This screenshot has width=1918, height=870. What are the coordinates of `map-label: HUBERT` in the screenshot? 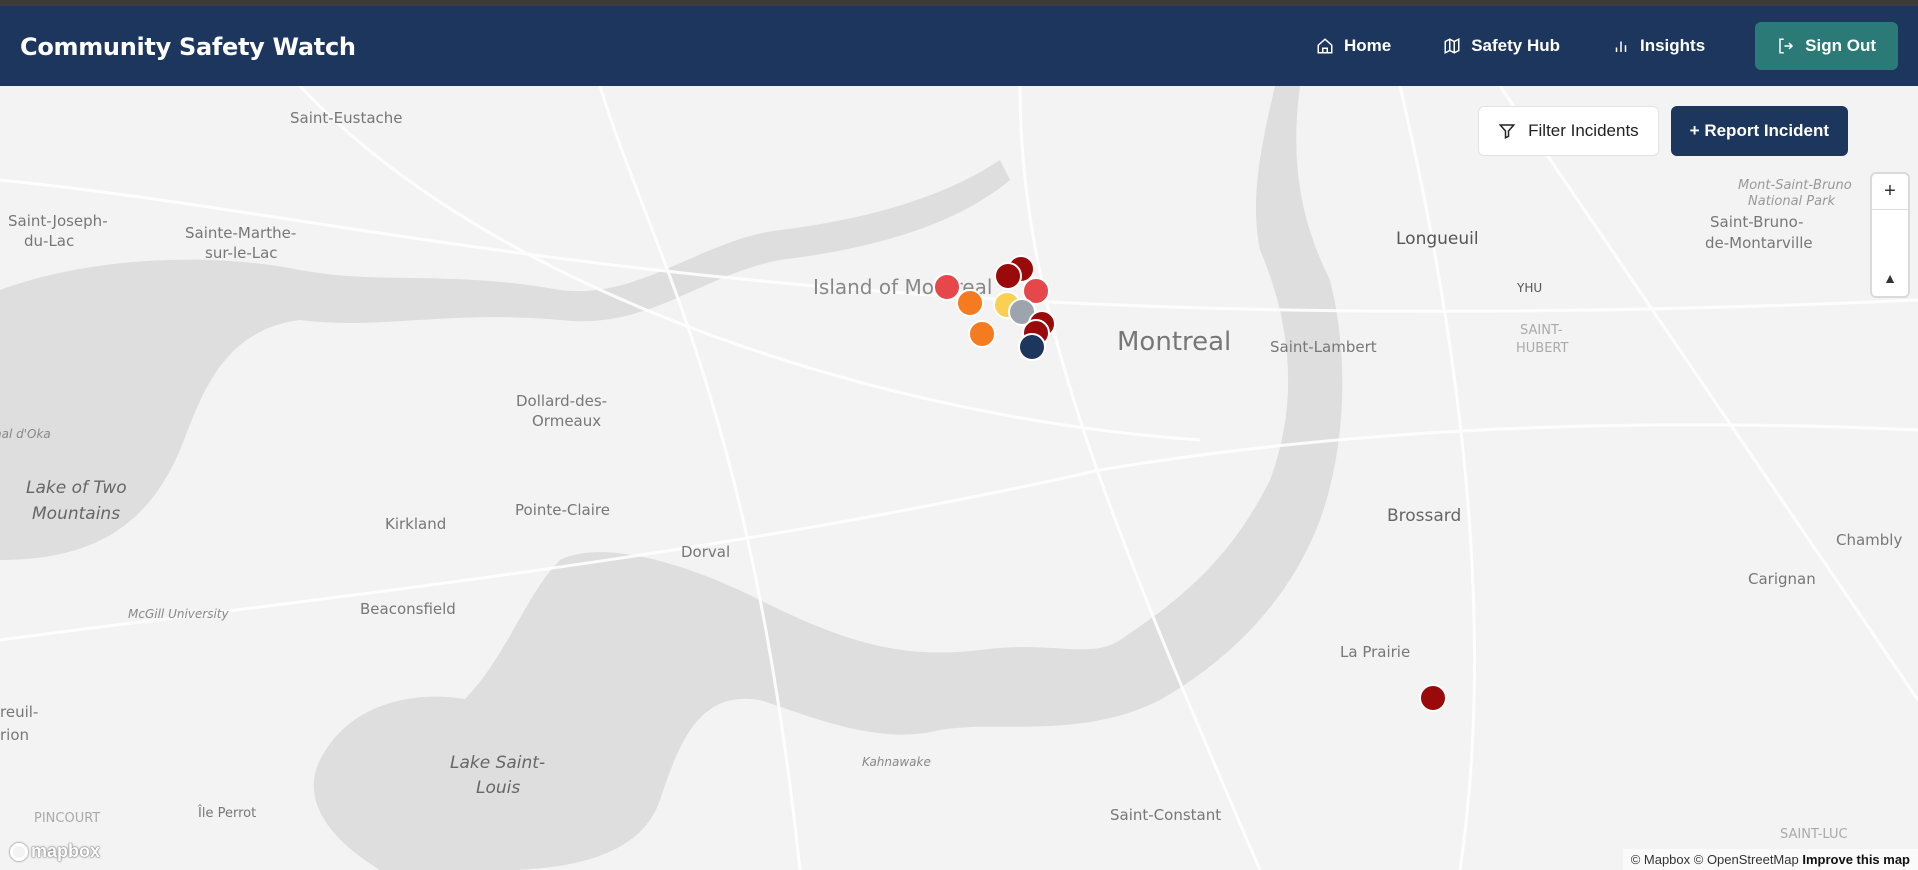 It's located at (1542, 348).